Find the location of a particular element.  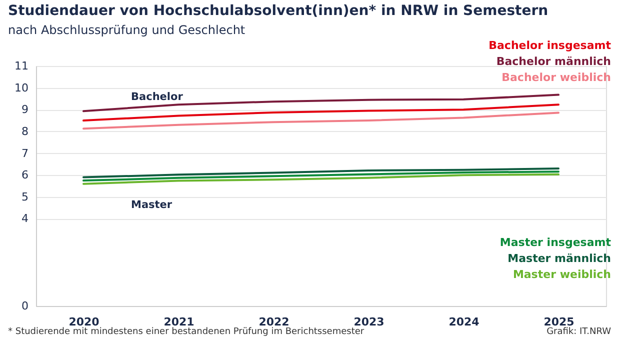

y-tick-label: 5 is located at coordinates (25, 197).